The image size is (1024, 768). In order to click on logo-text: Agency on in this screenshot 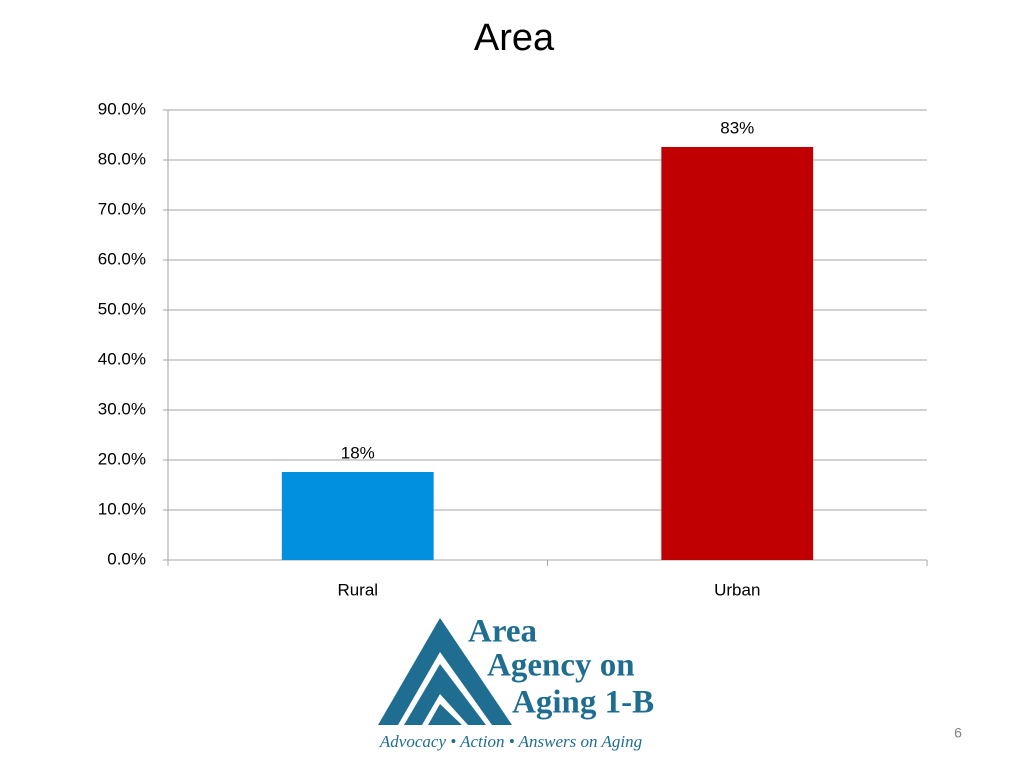, I will do `click(561, 666)`.